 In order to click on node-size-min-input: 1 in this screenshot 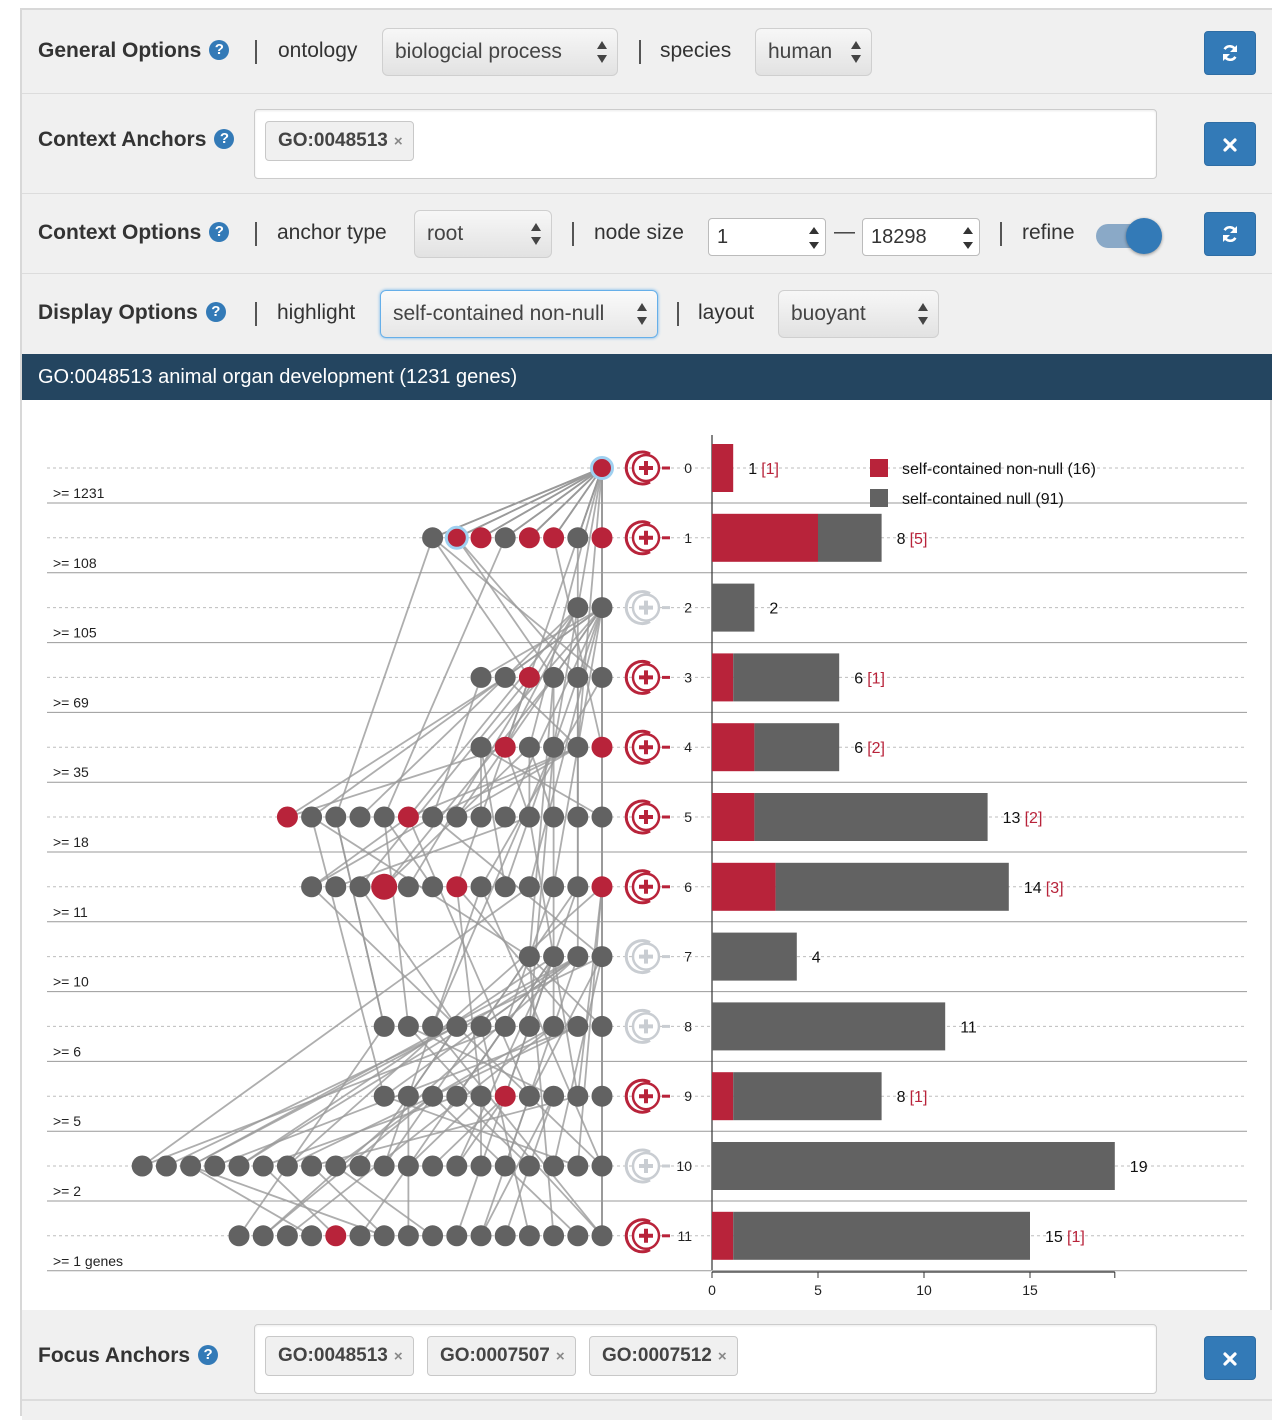, I will do `click(767, 237)`.